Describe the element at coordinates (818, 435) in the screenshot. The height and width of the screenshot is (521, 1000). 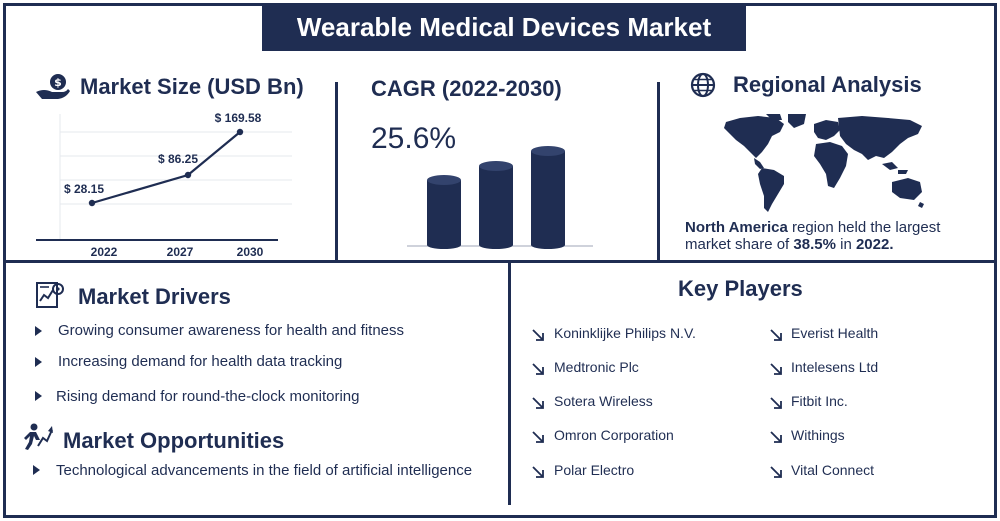
I see `key-player-name: Withings` at that location.